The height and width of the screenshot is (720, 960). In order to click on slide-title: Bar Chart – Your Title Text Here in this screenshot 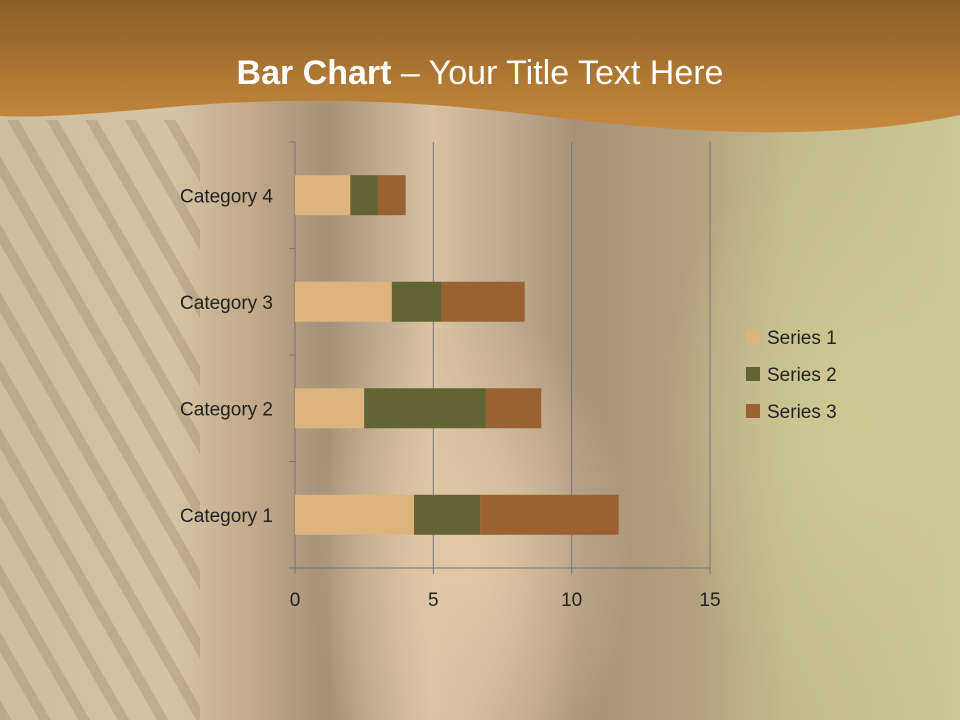, I will do `click(480, 73)`.